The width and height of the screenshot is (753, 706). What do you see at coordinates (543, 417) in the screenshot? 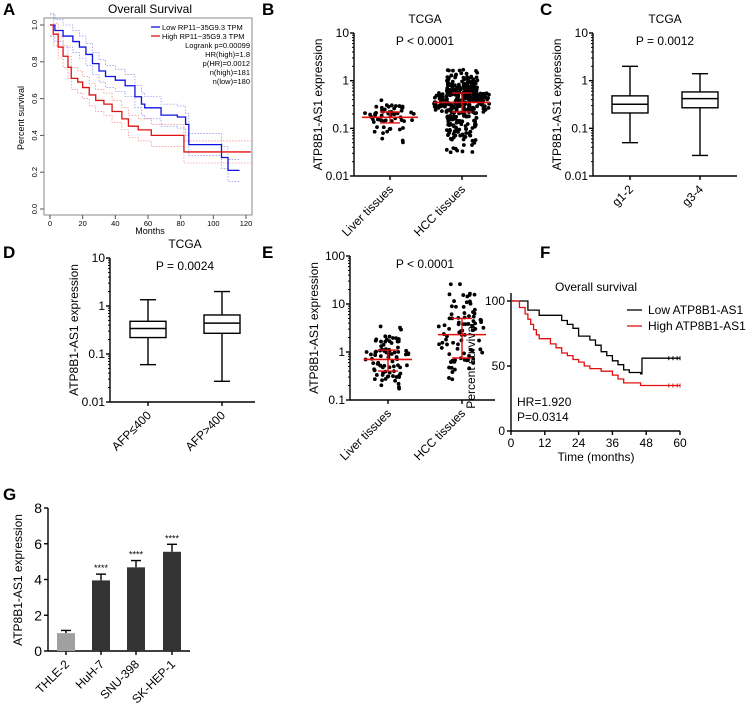
I see `annotation-f: P=0.0314` at bounding box center [543, 417].